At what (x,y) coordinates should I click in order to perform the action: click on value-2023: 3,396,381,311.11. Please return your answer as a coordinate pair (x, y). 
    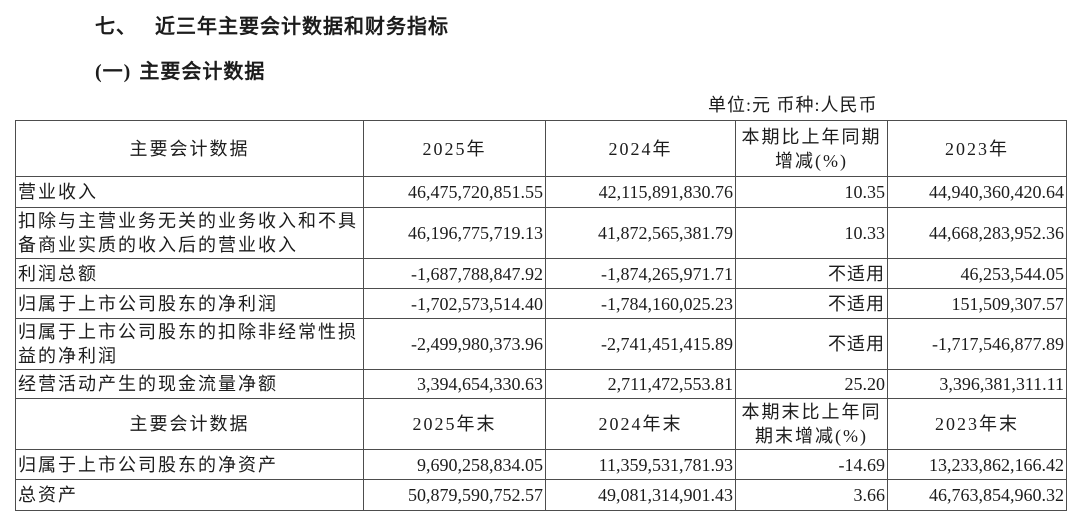
    Looking at the image, I should click on (977, 384).